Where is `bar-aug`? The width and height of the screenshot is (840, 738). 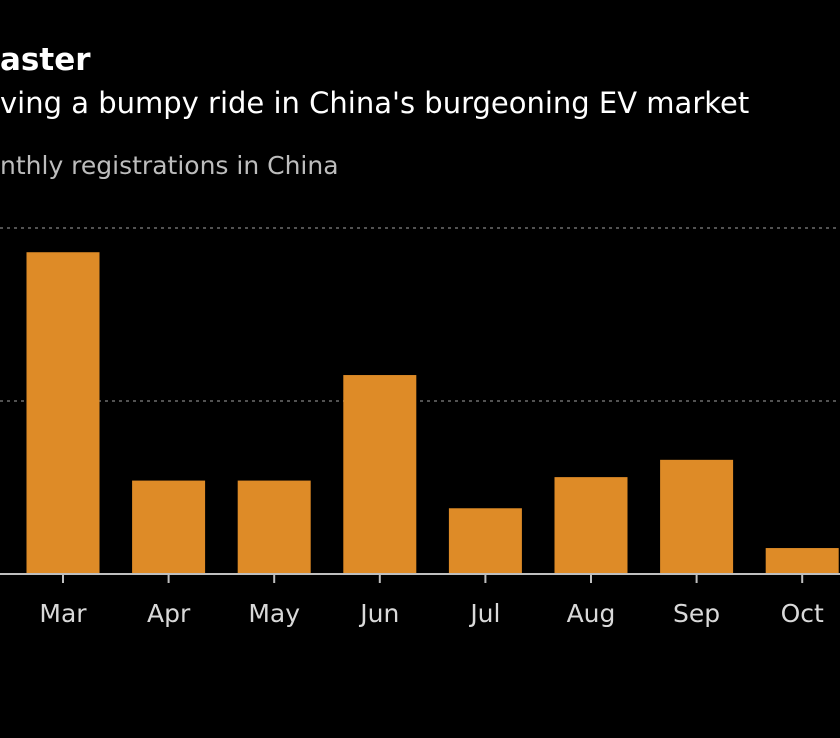
bar-aug is located at coordinates (591, 525).